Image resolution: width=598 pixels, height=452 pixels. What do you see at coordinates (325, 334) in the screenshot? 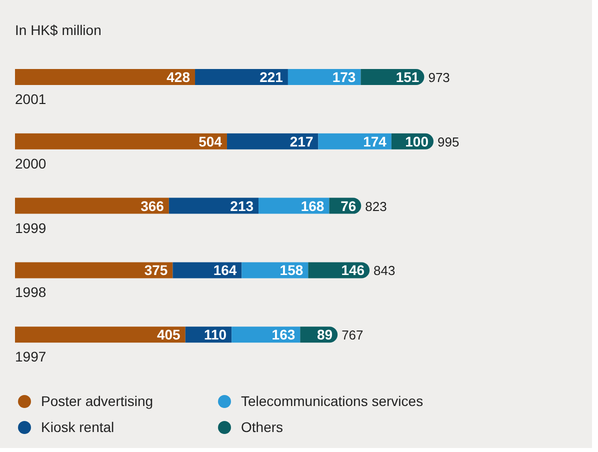
I see `data-label: 89` at bounding box center [325, 334].